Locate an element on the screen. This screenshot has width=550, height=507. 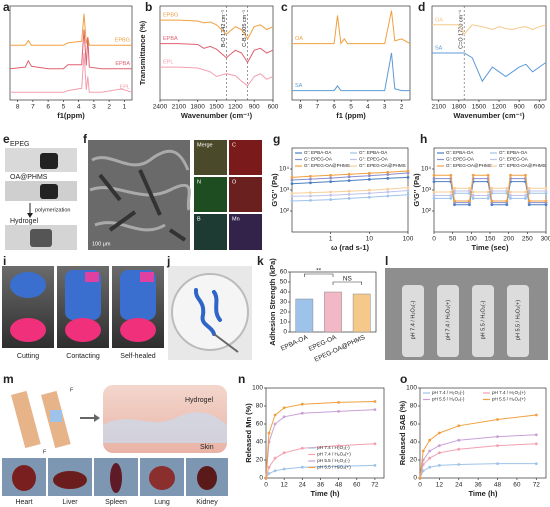
label: Liver is located at coordinates (70, 502).